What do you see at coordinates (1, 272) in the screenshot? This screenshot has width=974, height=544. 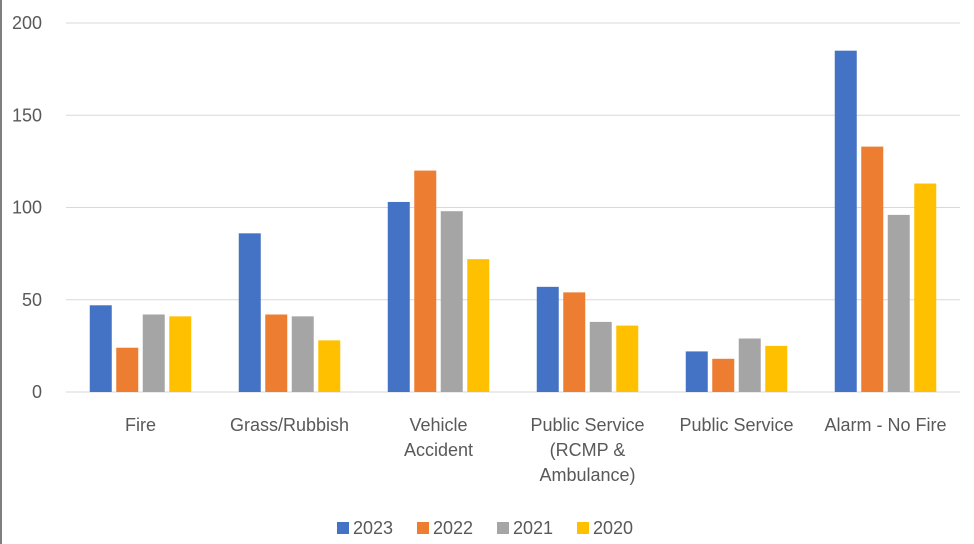 I see `chart-frame-edge` at bounding box center [1, 272].